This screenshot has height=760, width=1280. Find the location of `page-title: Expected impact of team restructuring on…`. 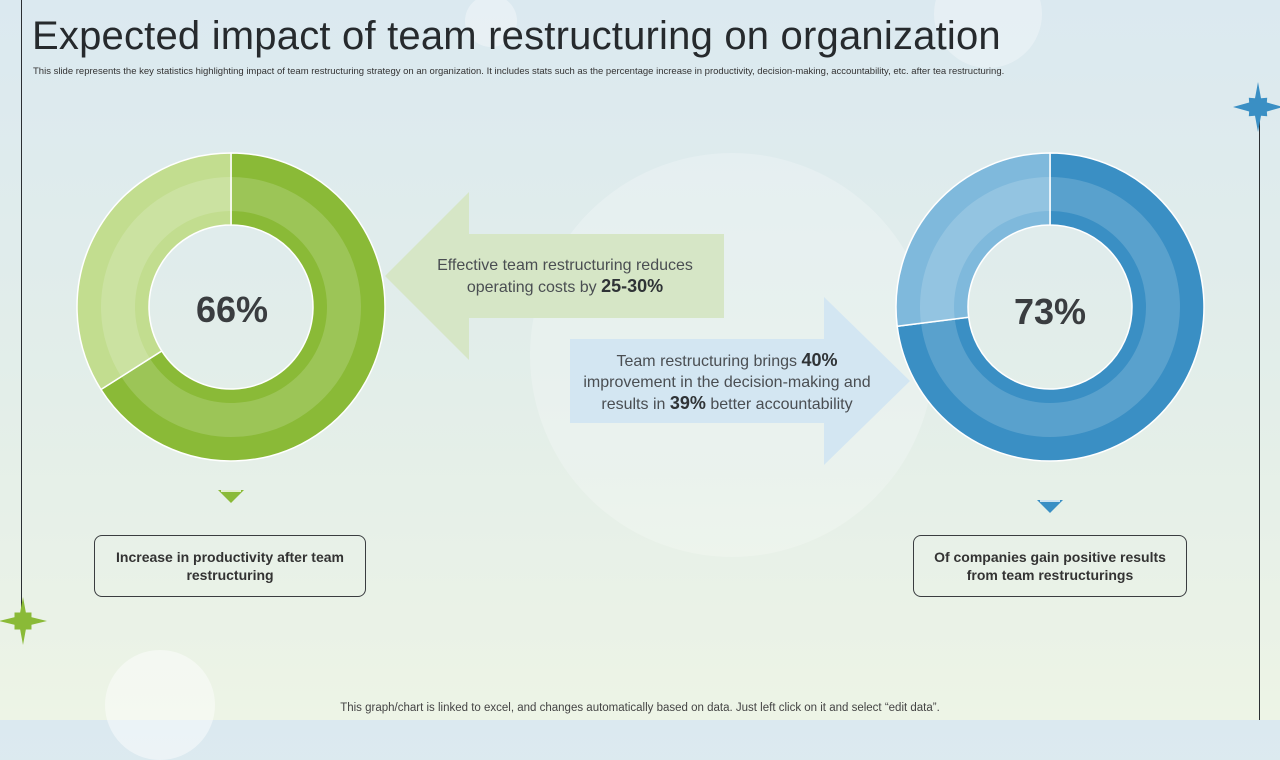

page-title: Expected impact of team restructuring on… is located at coordinates (516, 36).